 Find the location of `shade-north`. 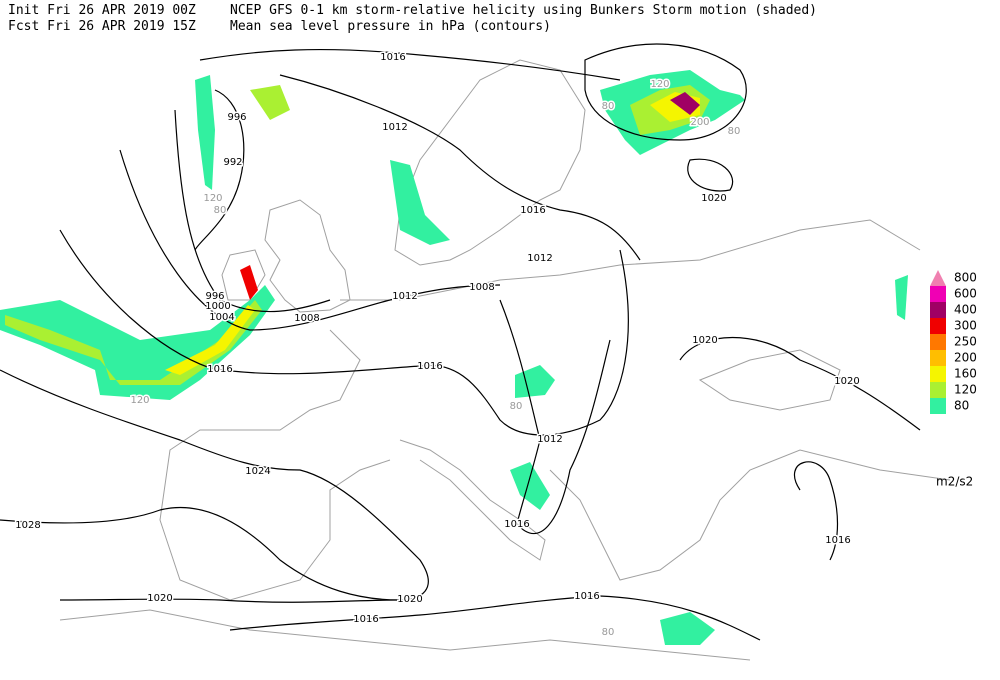

shade-north is located at coordinates (270, 102).